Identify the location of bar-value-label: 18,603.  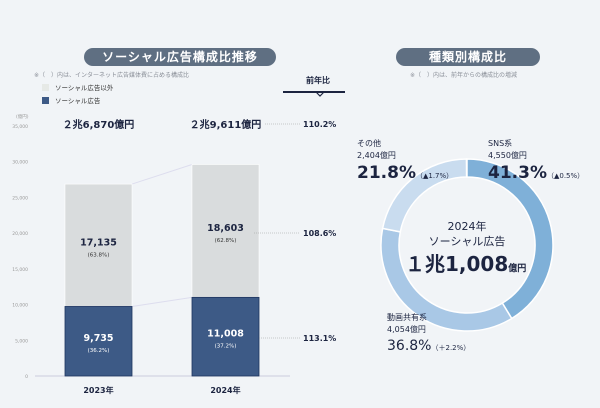
(225, 228).